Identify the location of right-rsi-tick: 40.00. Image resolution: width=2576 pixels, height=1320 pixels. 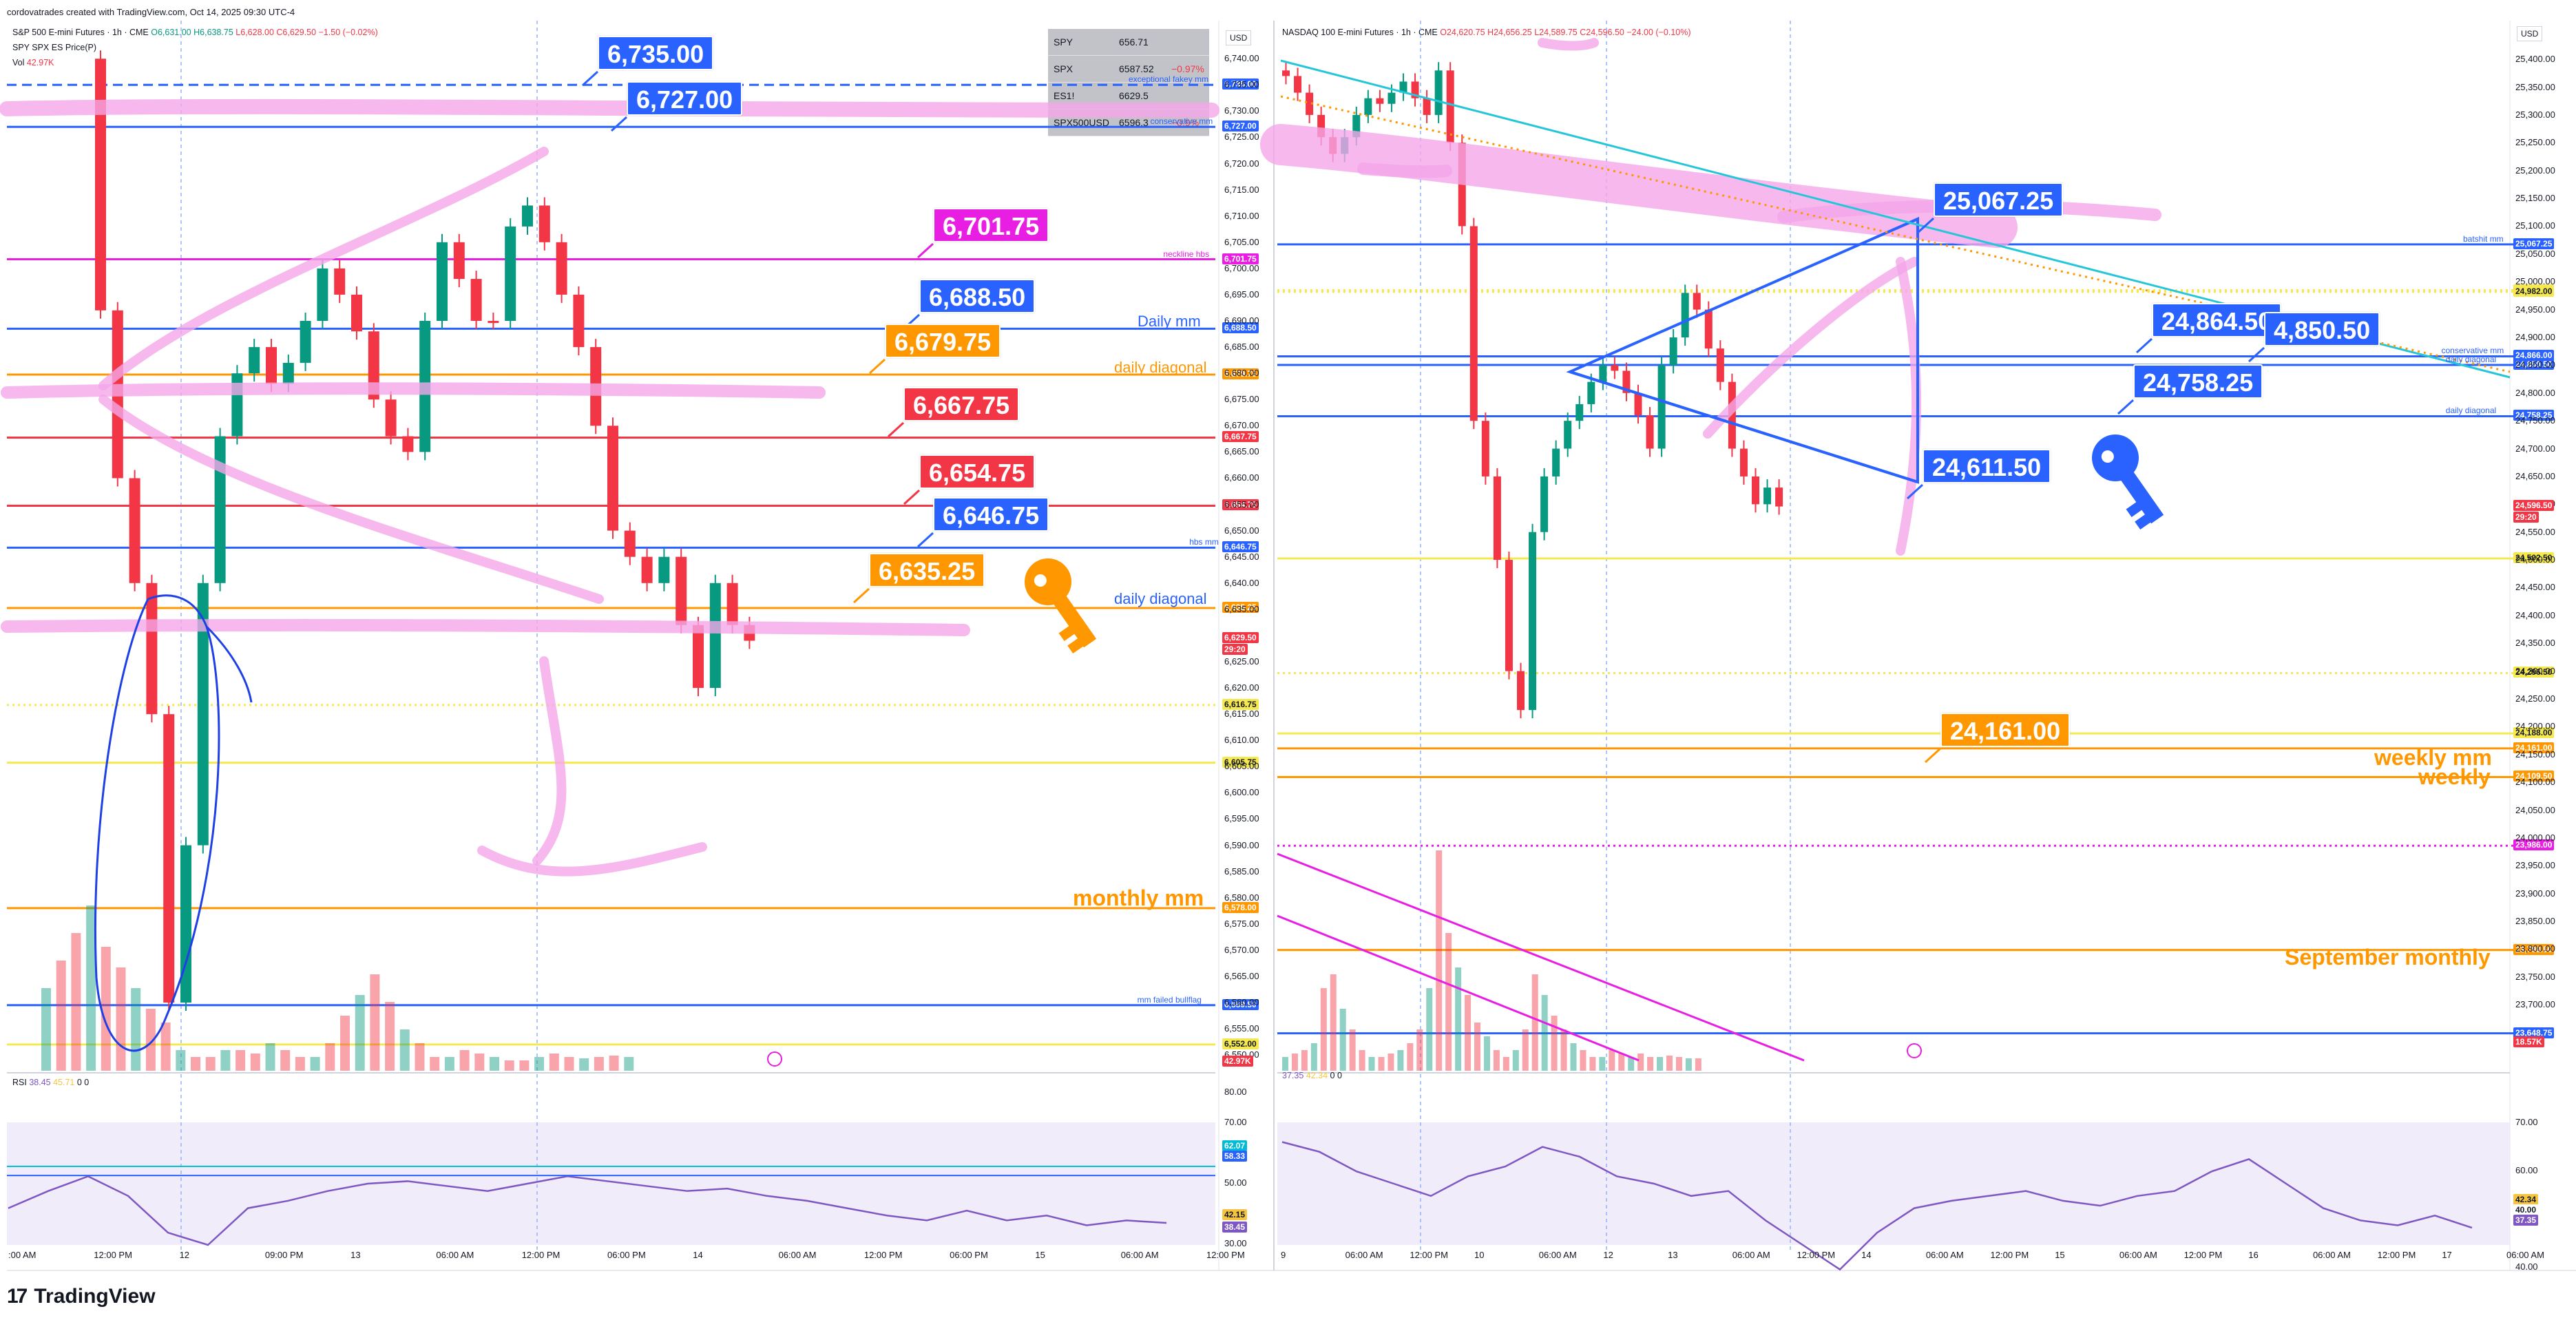
(2526, 1266).